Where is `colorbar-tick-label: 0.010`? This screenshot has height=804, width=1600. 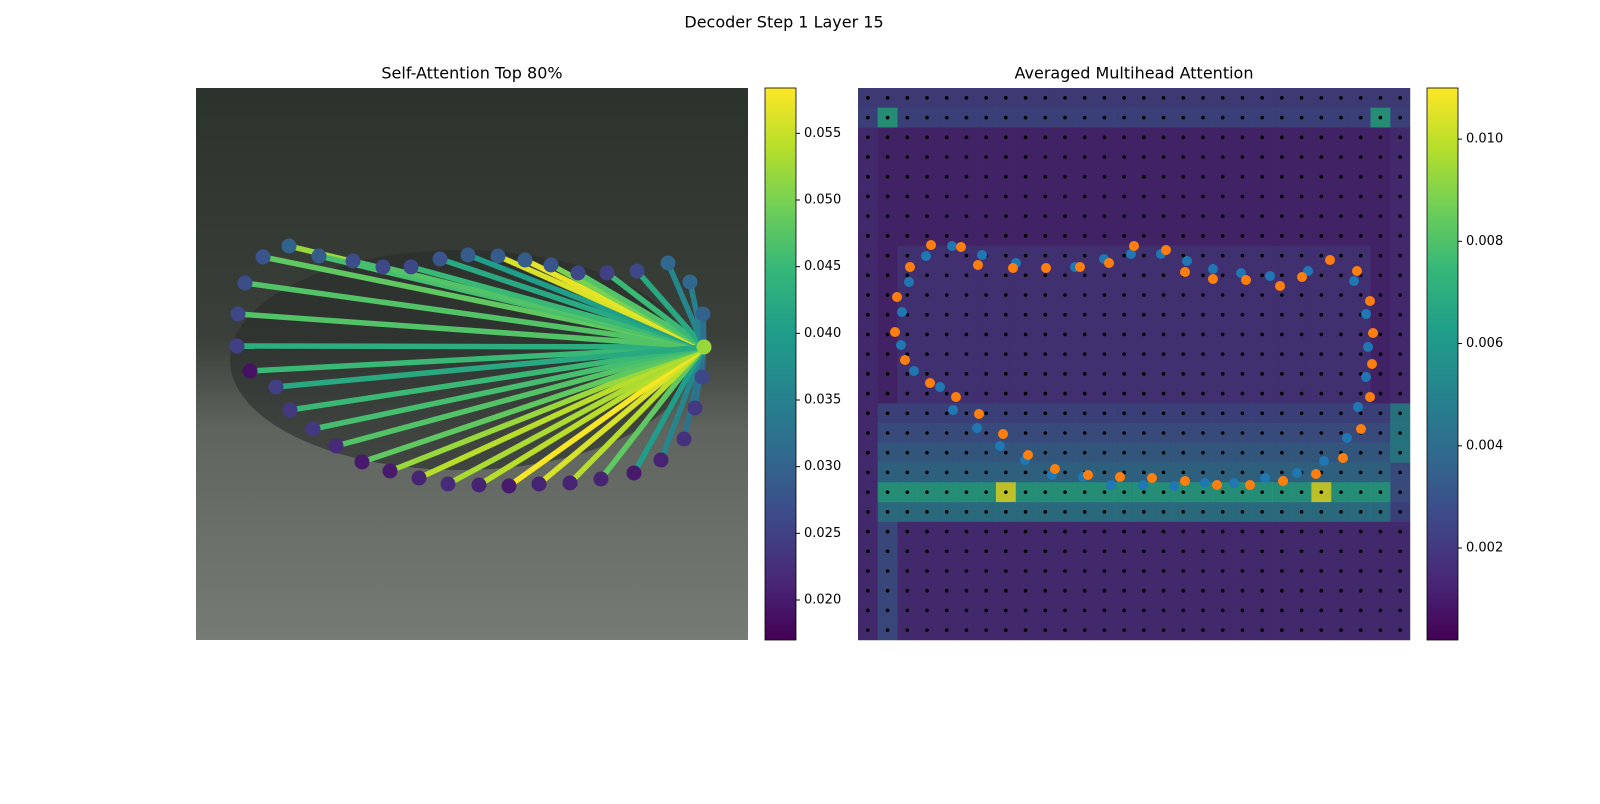 colorbar-tick-label: 0.010 is located at coordinates (1484, 139).